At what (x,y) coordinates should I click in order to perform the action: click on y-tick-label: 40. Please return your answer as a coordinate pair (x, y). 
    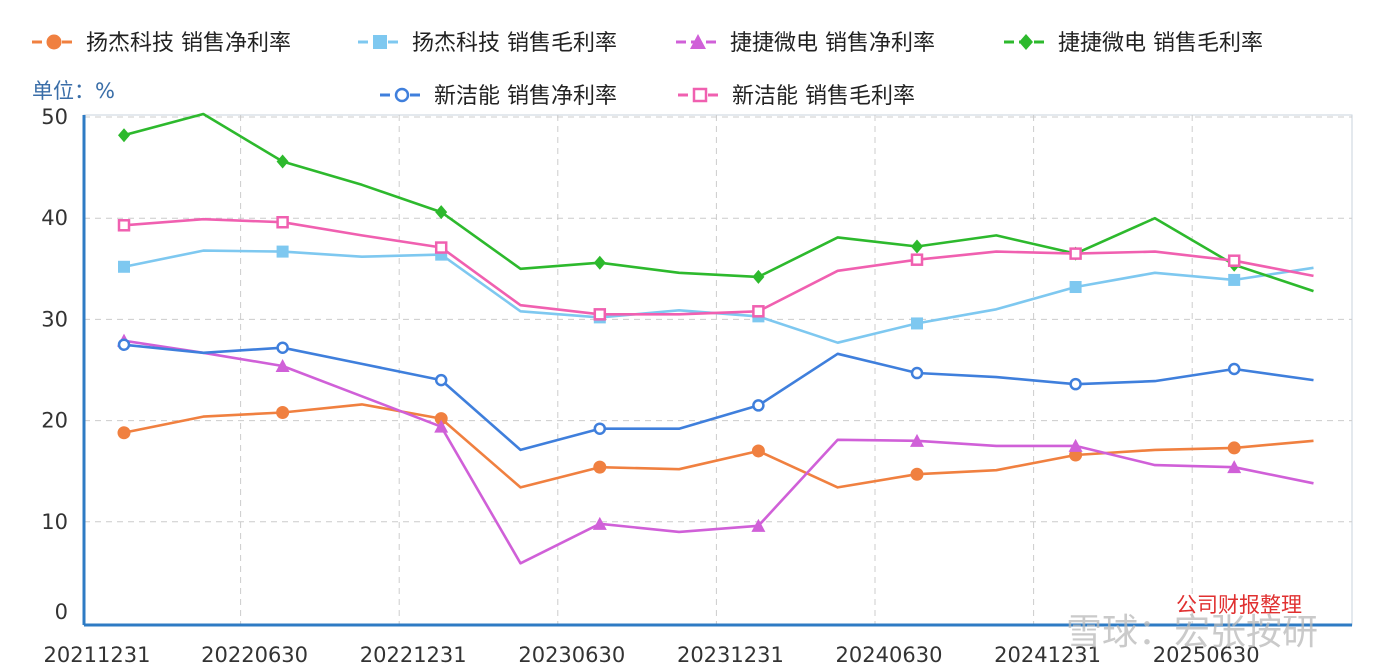
    Looking at the image, I should click on (54, 218).